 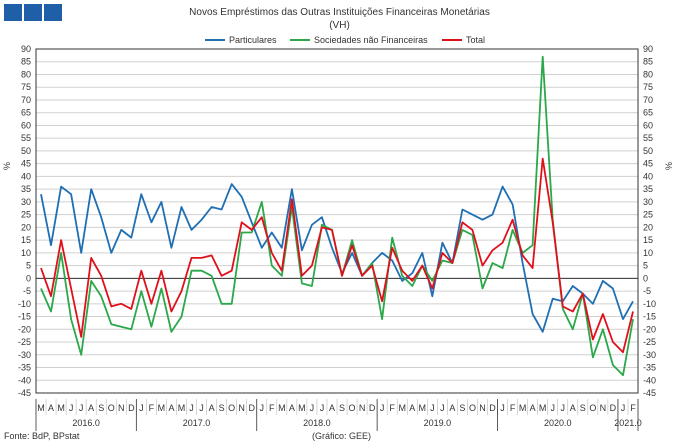 What do you see at coordinates (476, 40) in the screenshot?
I see `legend-label-total: Total` at bounding box center [476, 40].